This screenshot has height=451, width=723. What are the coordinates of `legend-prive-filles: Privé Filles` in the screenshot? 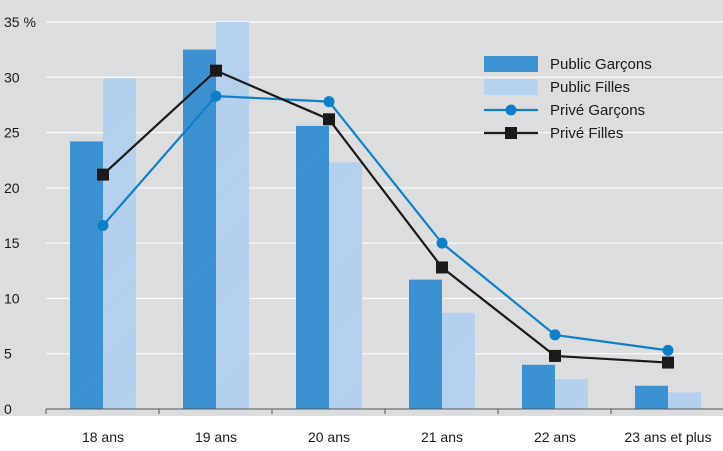 It's located at (553, 133).